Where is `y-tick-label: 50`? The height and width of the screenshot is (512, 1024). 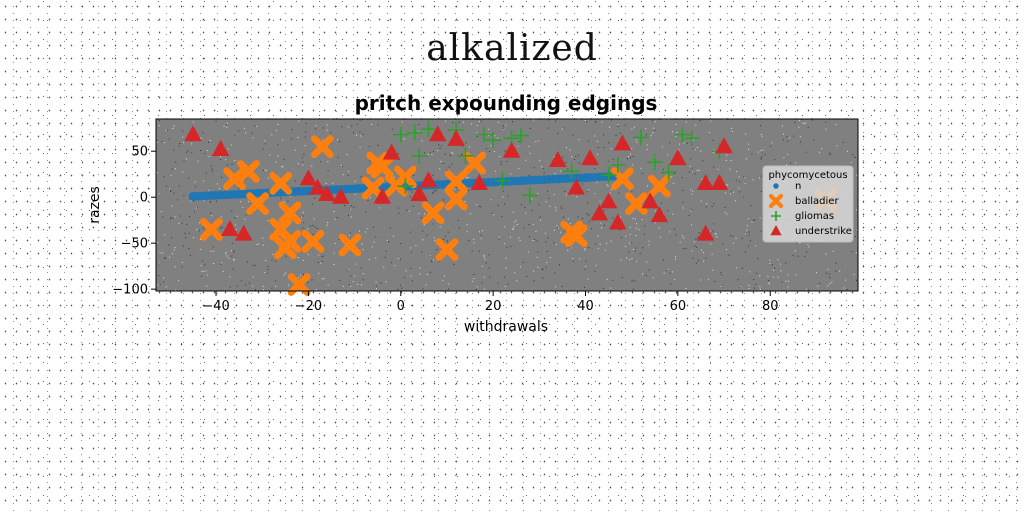
y-tick-label: 50 is located at coordinates (139, 152).